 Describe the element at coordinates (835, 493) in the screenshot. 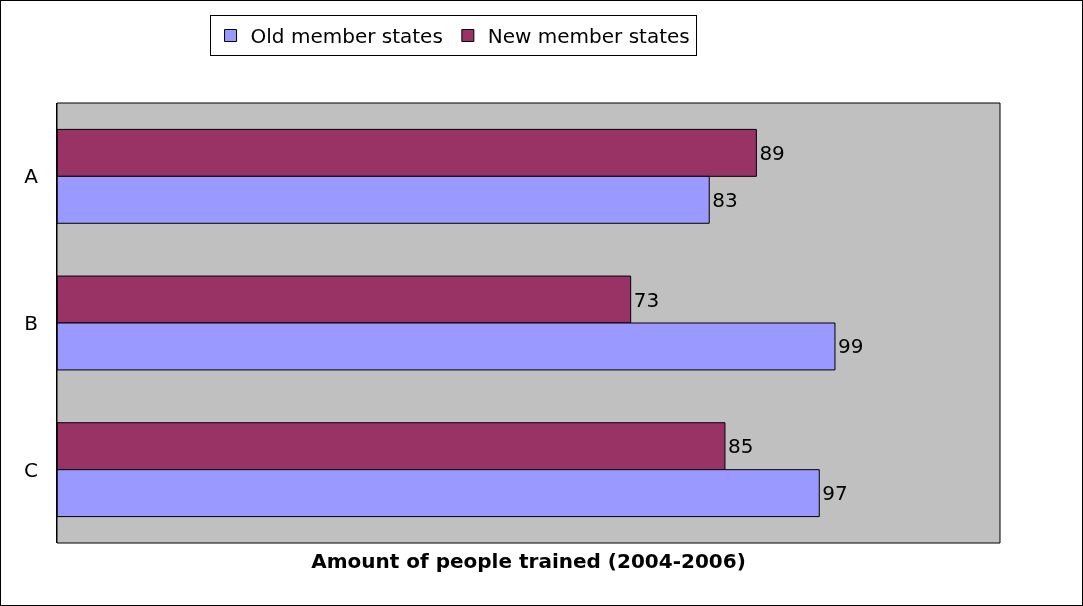

I see `data-label: 97` at that location.